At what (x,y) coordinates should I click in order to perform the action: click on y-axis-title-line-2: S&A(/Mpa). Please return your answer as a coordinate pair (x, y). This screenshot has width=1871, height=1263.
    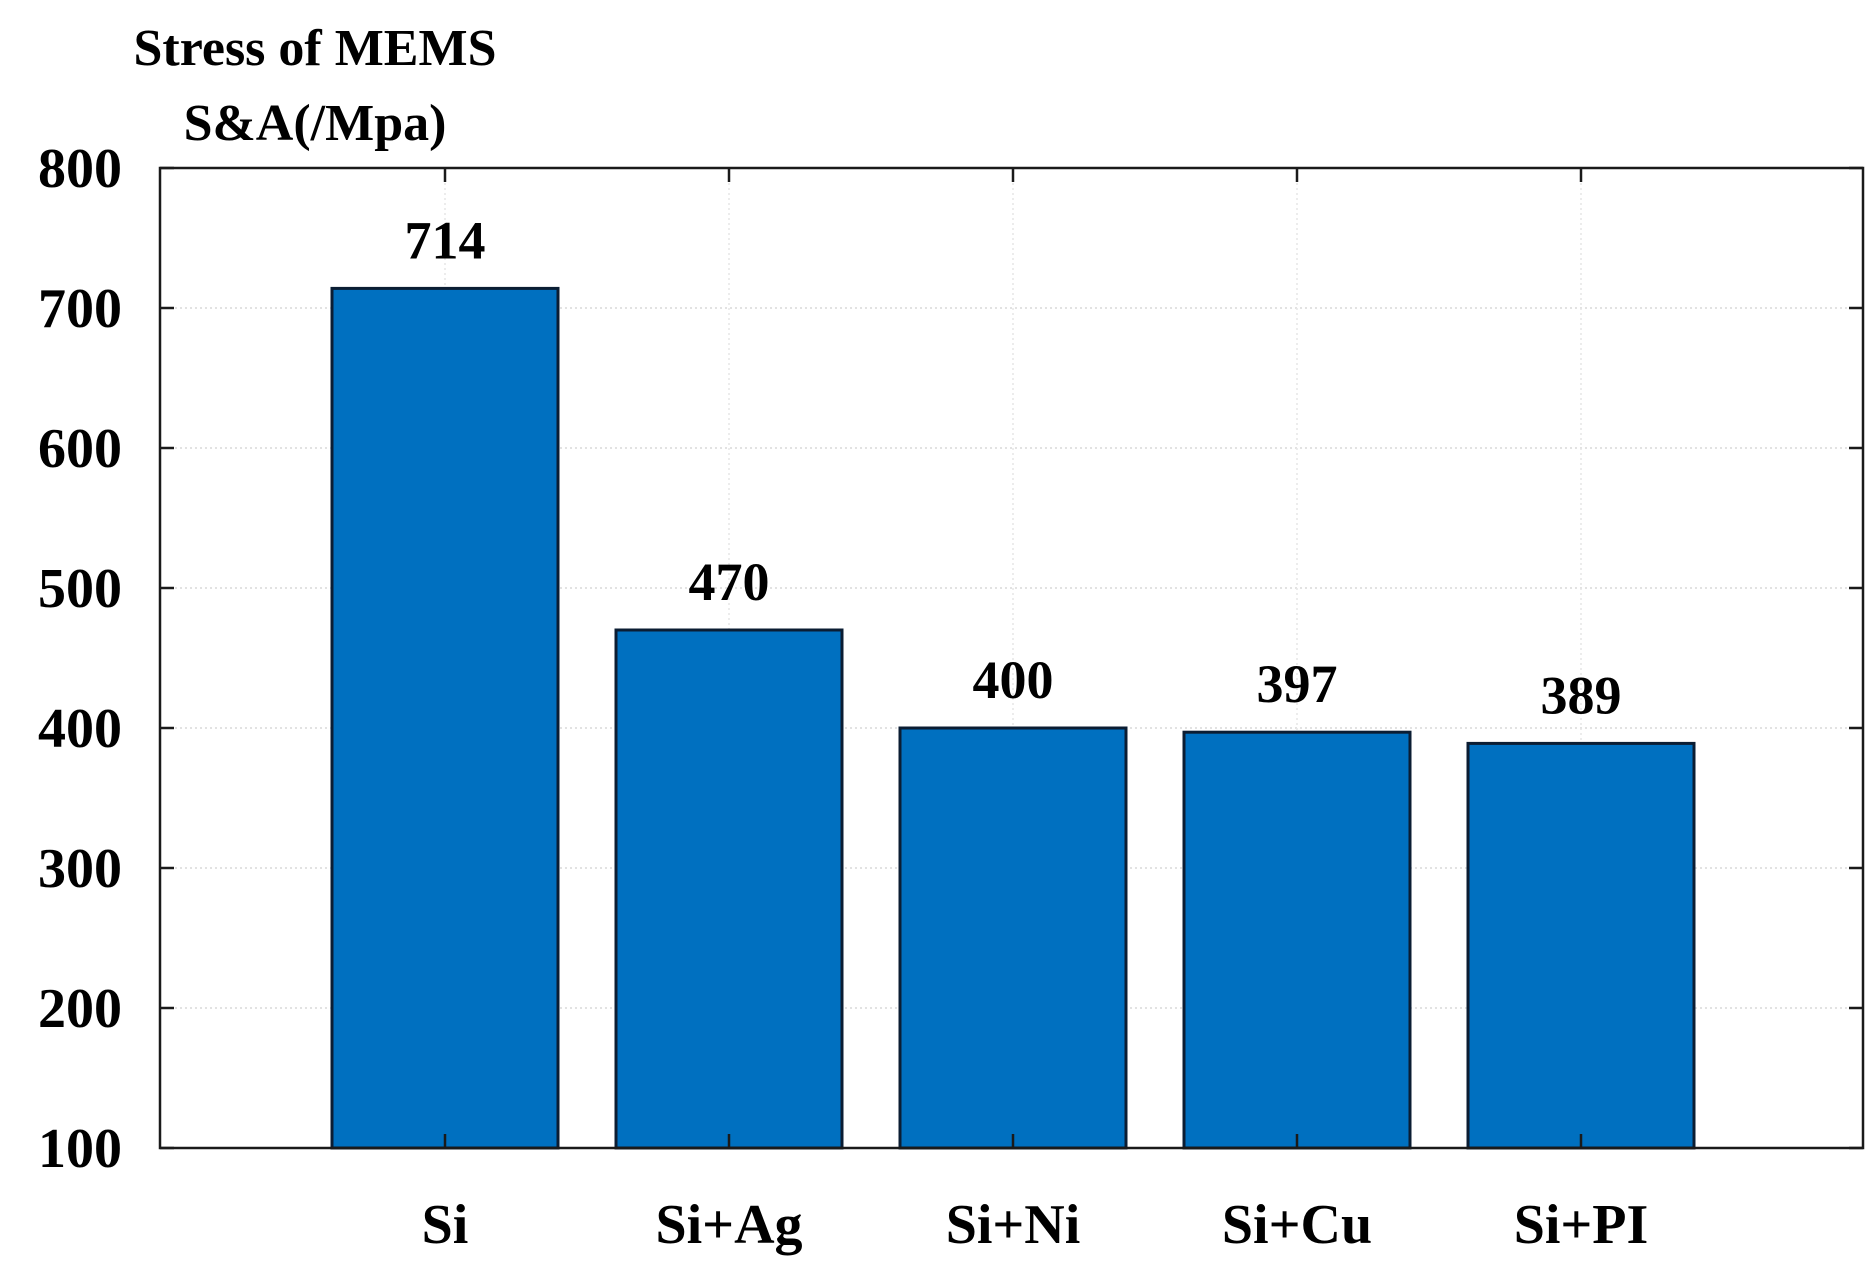
    Looking at the image, I should click on (315, 123).